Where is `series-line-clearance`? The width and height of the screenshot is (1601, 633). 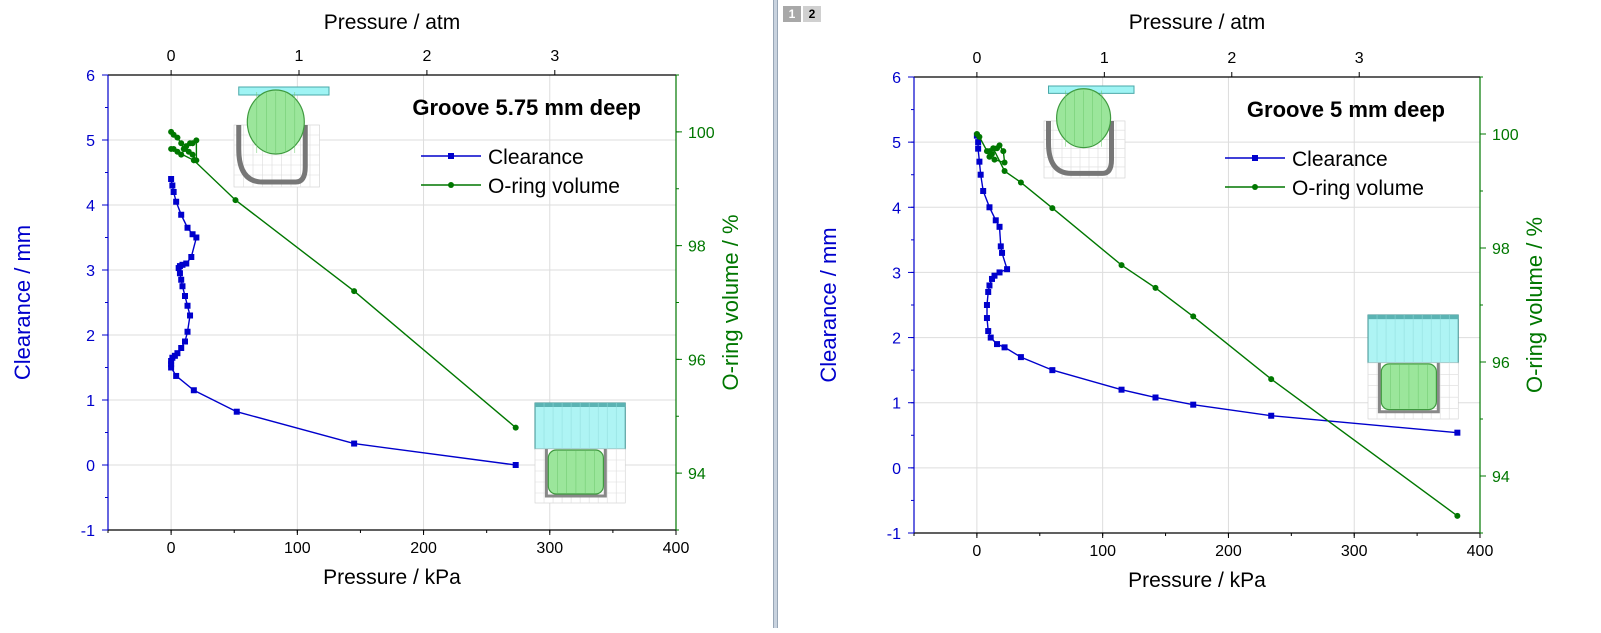 series-line-clearance is located at coordinates (343, 322).